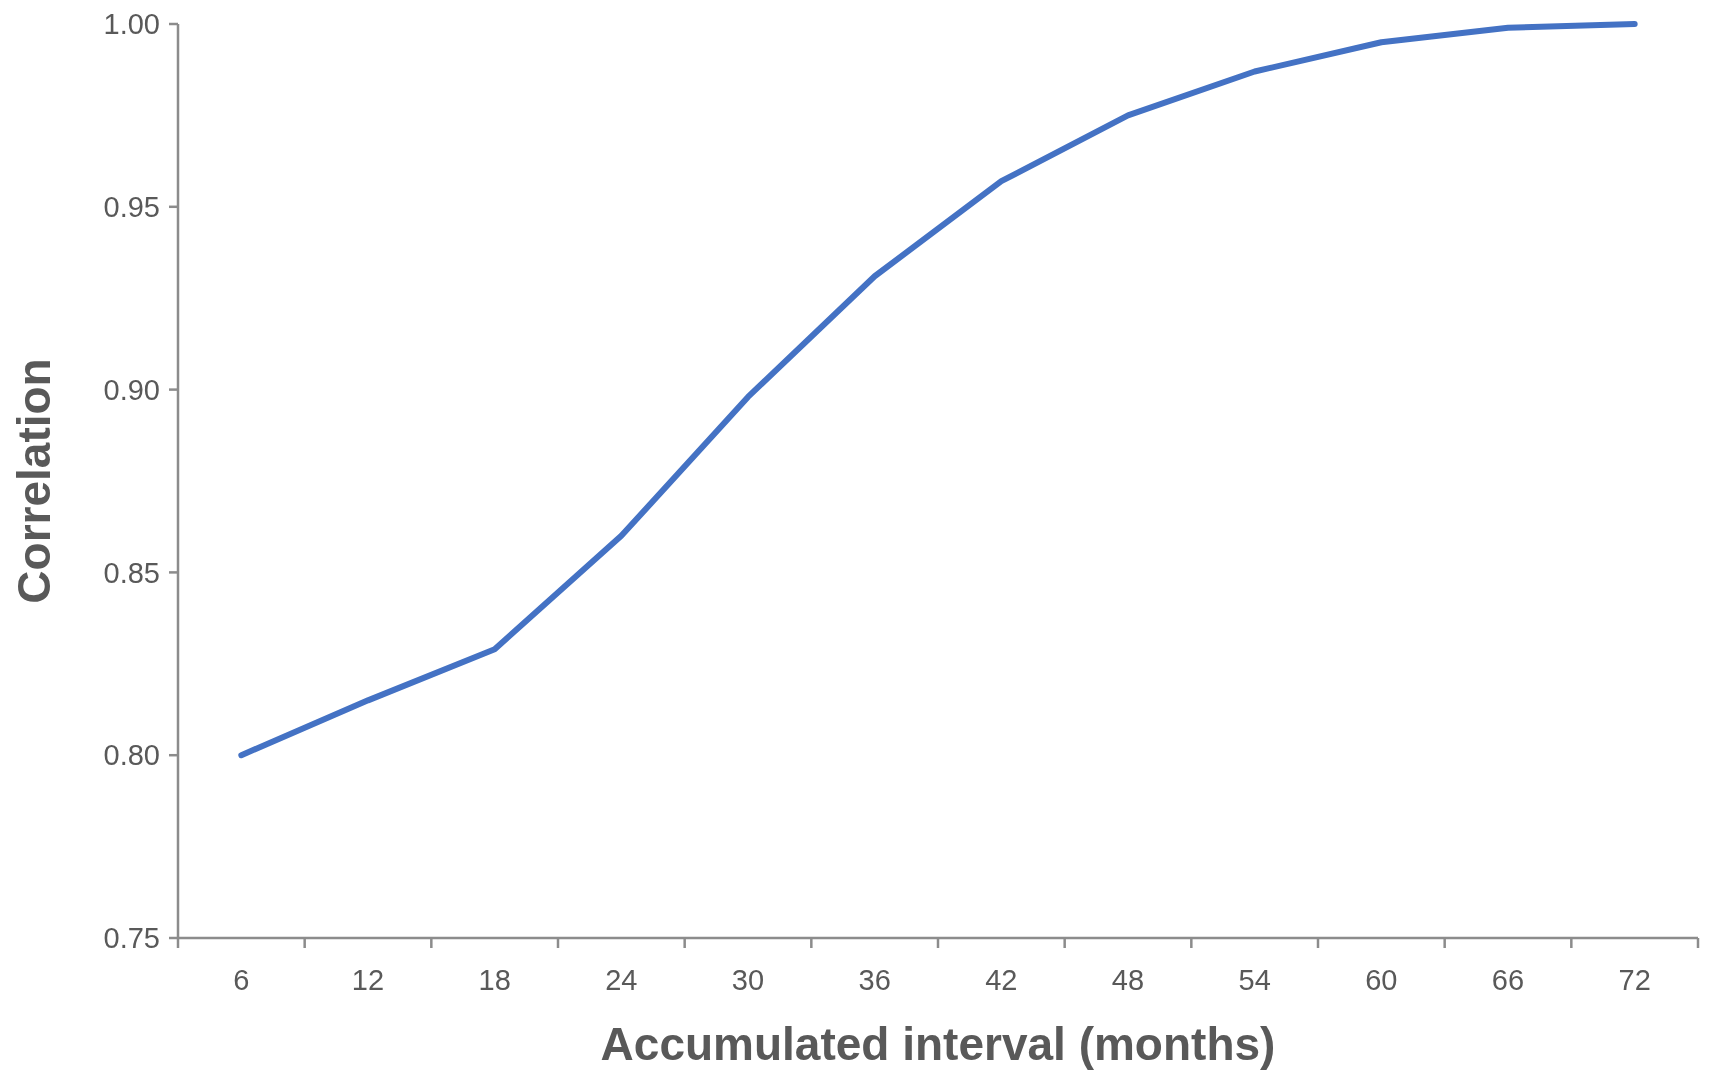  I want to click on y-axis-title: Correlation, so click(34, 481).